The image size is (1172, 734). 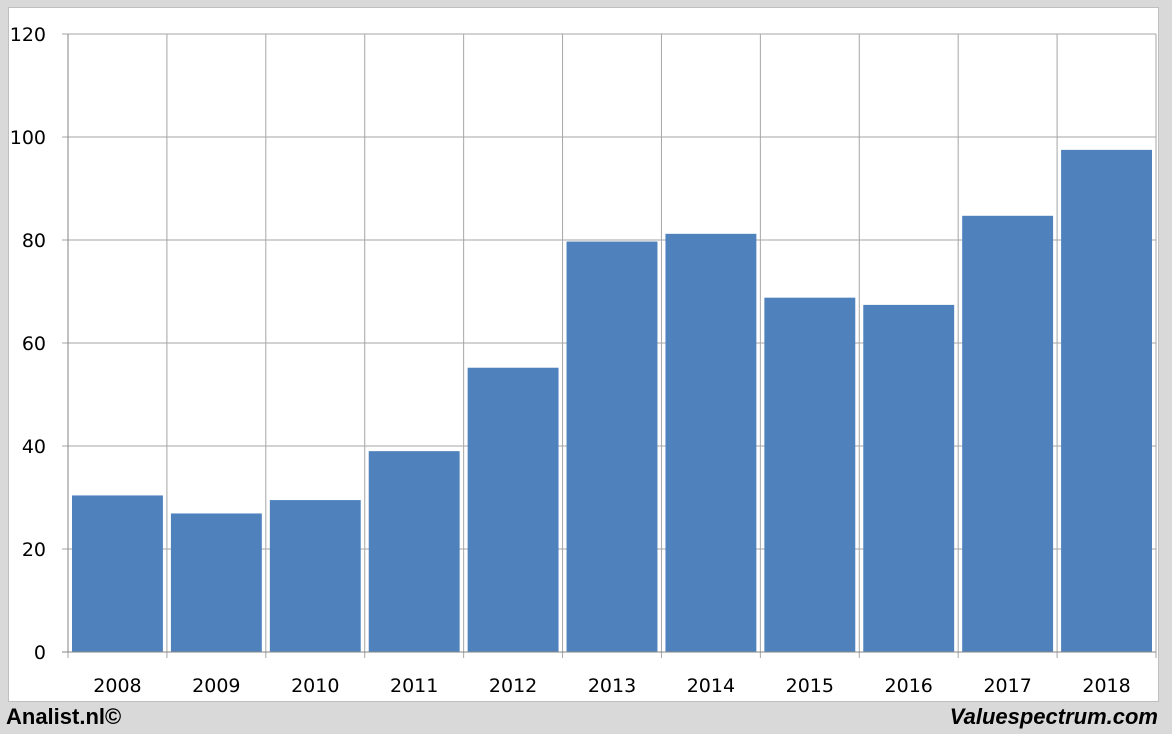 I want to click on x-tick-label: 2016, so click(x=909, y=686).